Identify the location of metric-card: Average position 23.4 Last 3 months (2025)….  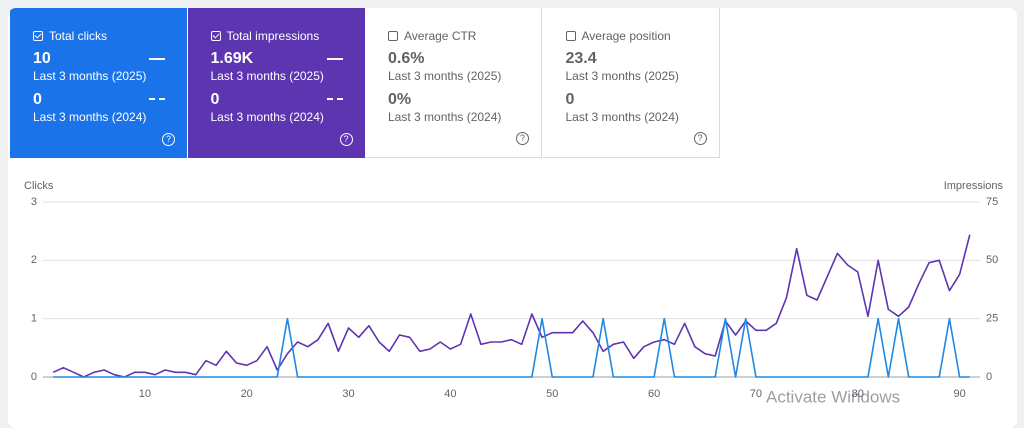
(631, 83).